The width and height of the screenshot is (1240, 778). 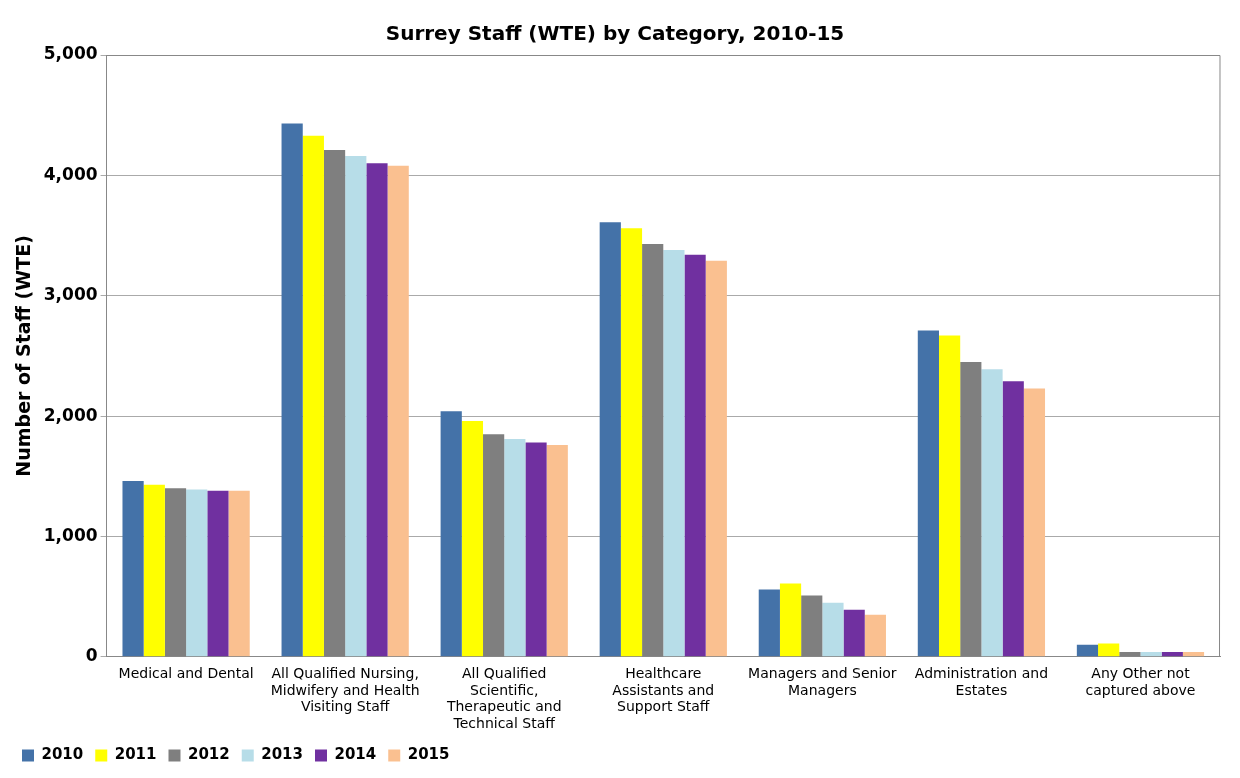 What do you see at coordinates (355, 754) in the screenshot?
I see `legend-label: 2014` at bounding box center [355, 754].